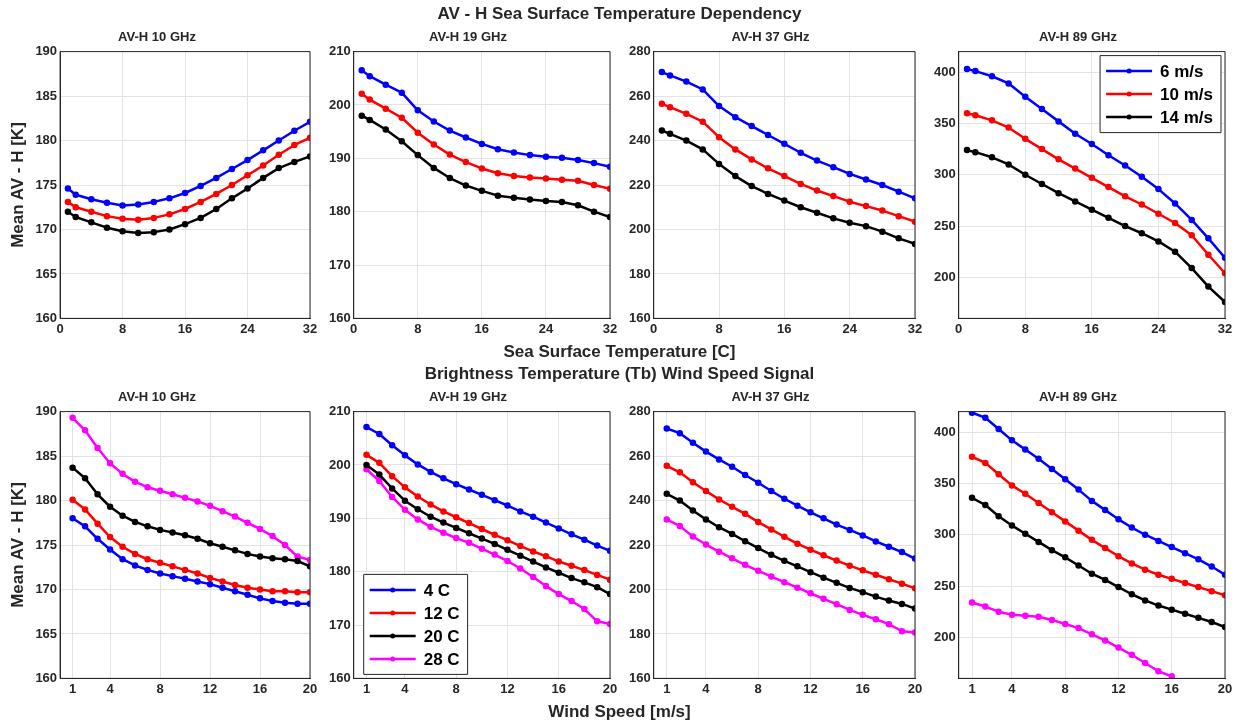  Describe the element at coordinates (619, 352) in the screenshot. I see `text: Sea Surface Temperature [C]` at that location.